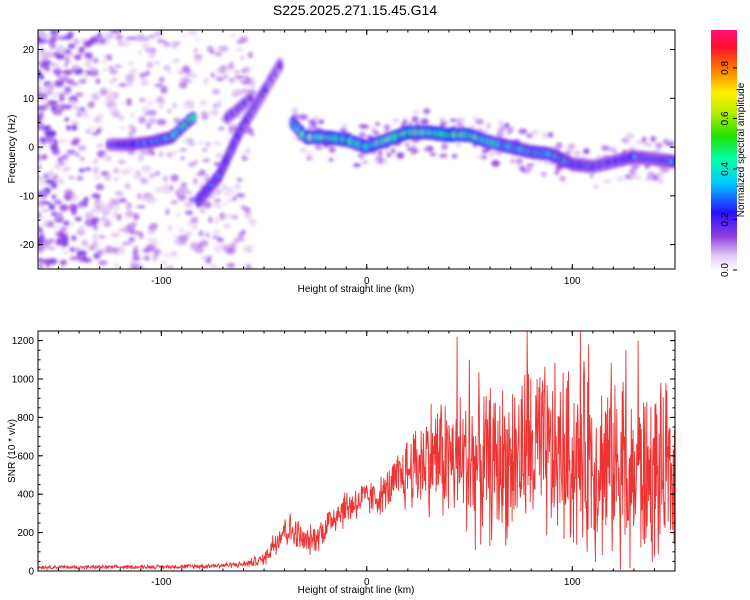 Image resolution: width=750 pixels, height=600 pixels. I want to click on snr-y-tick-label: 400, so click(25, 495).